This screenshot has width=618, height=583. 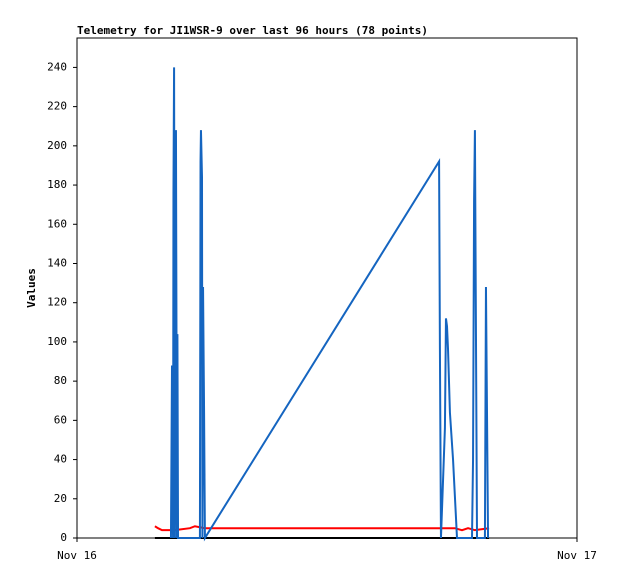 What do you see at coordinates (57, 223) in the screenshot?
I see `y-tick-label: 160` at bounding box center [57, 223].